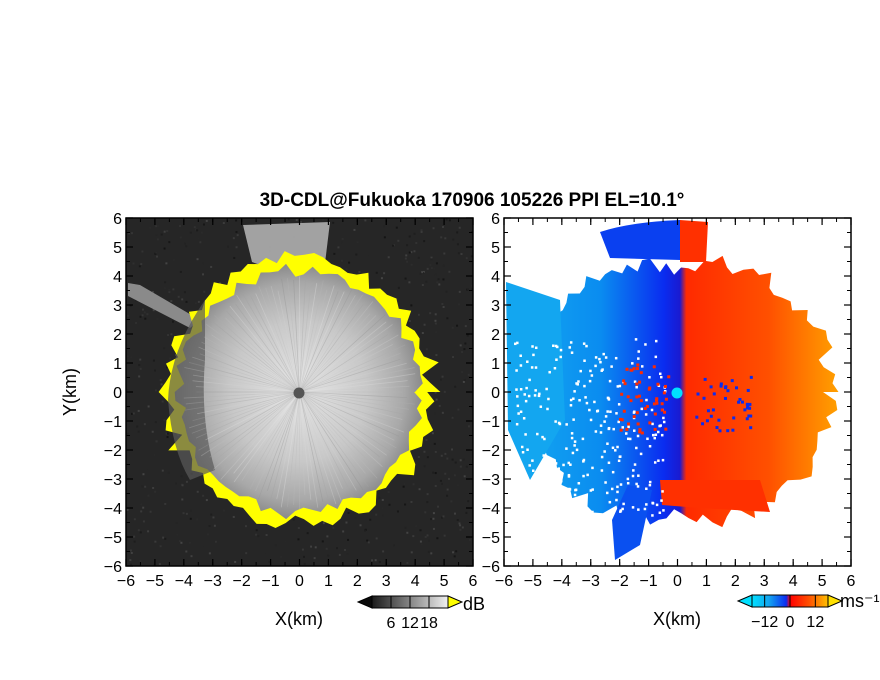  Describe the element at coordinates (491, 538) in the screenshot. I see `y-tick-label: −5` at that location.